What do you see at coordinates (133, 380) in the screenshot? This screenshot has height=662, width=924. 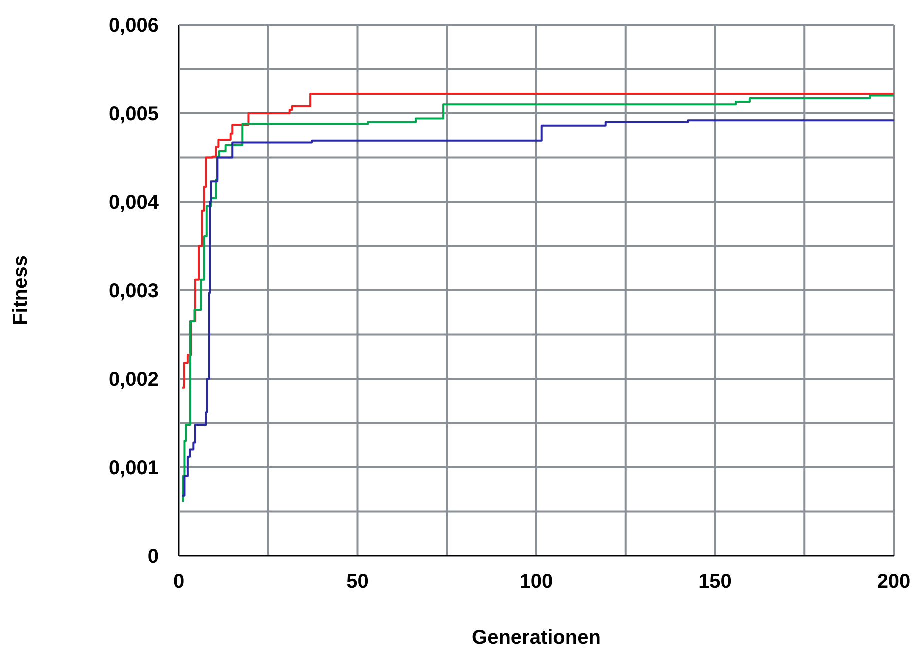 I see `y-tick-label: 0,002` at bounding box center [133, 380].